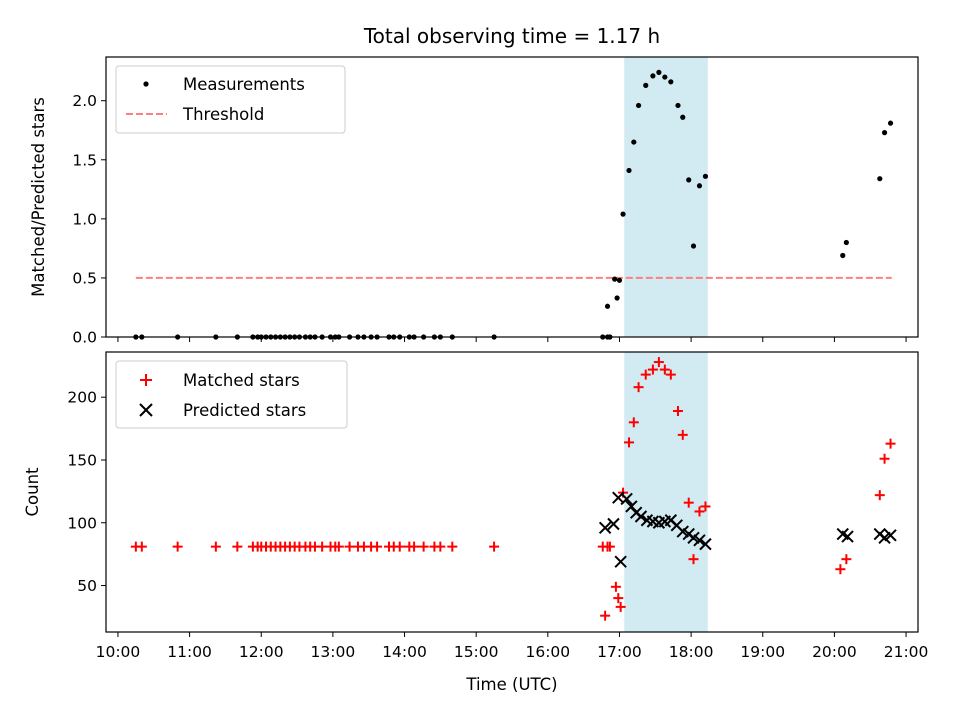 The height and width of the screenshot is (720, 960). What do you see at coordinates (762, 652) in the screenshot?
I see `x-tick-label: 19:00` at bounding box center [762, 652].